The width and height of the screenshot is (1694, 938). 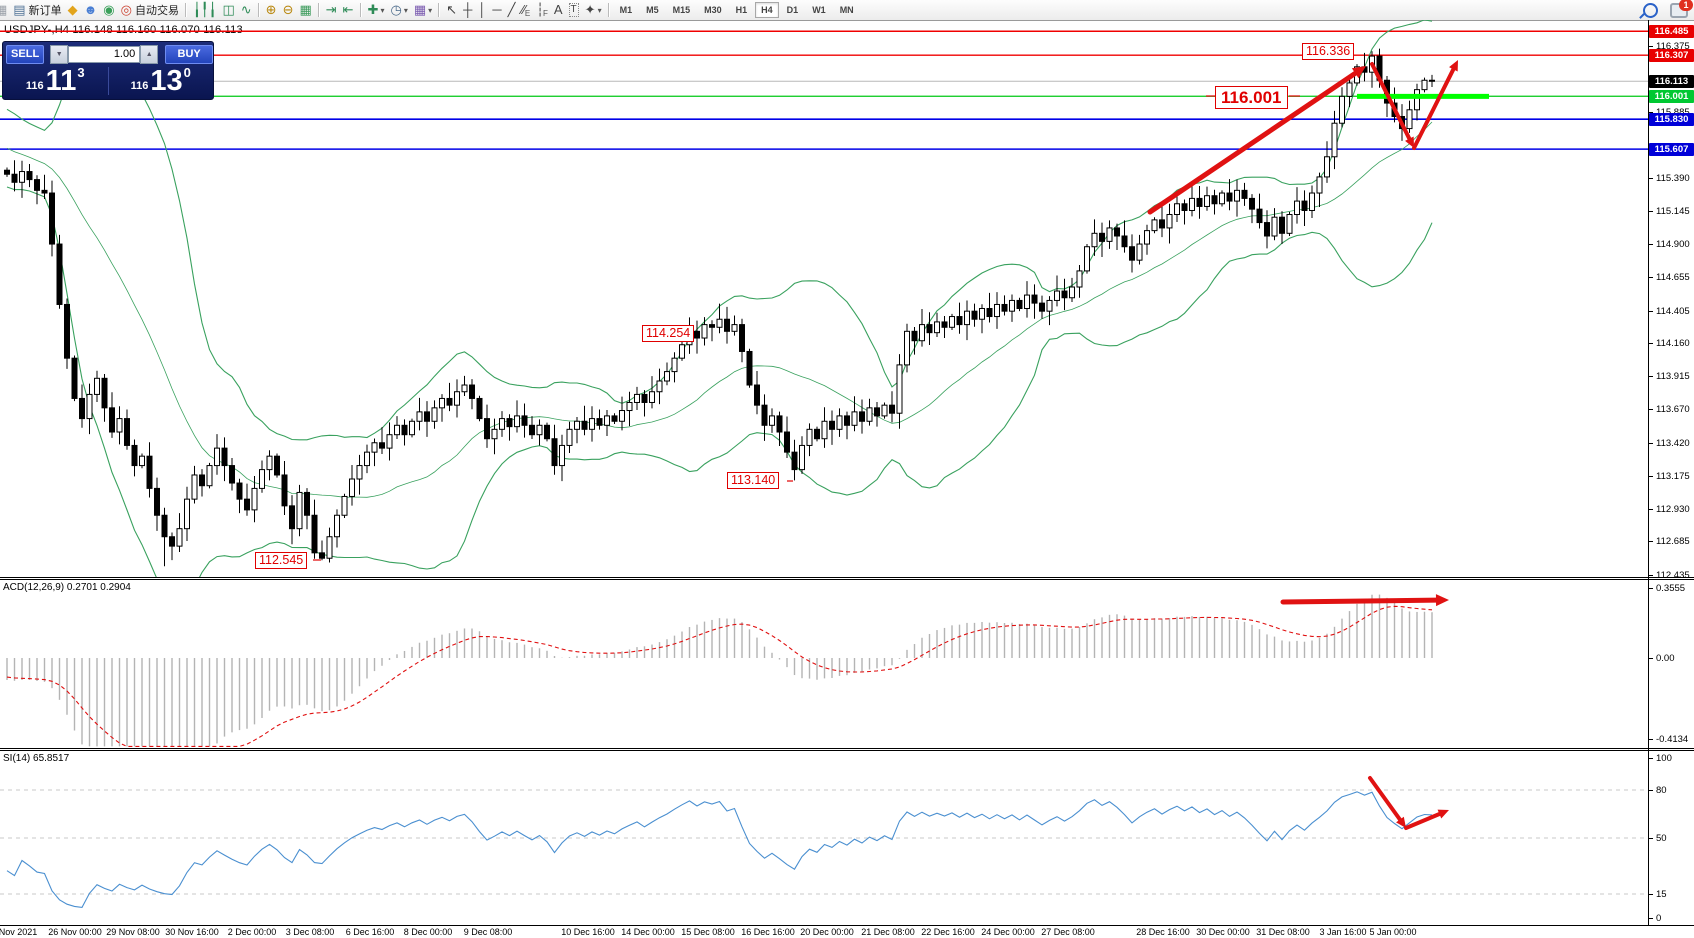 What do you see at coordinates (75, 932) in the screenshot?
I see `time-axis-label: 26 Nov 00:00` at bounding box center [75, 932].